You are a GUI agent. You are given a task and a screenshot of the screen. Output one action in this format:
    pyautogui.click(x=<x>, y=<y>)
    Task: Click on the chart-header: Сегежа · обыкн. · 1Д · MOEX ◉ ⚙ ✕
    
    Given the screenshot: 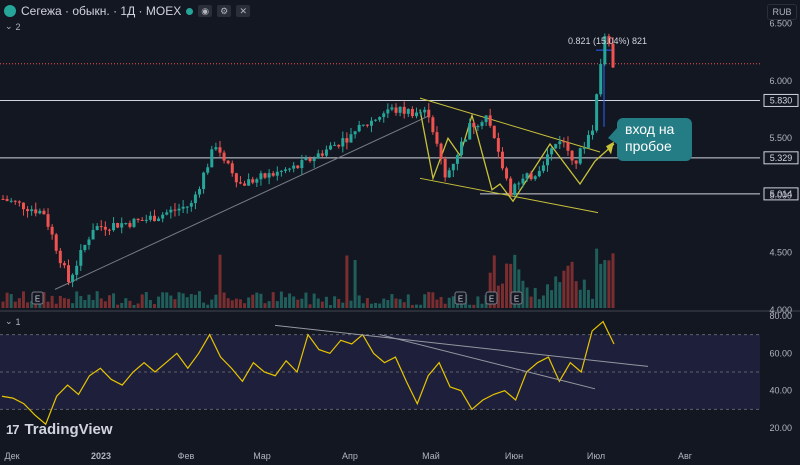 What is the action you would take?
    pyautogui.click(x=127, y=11)
    